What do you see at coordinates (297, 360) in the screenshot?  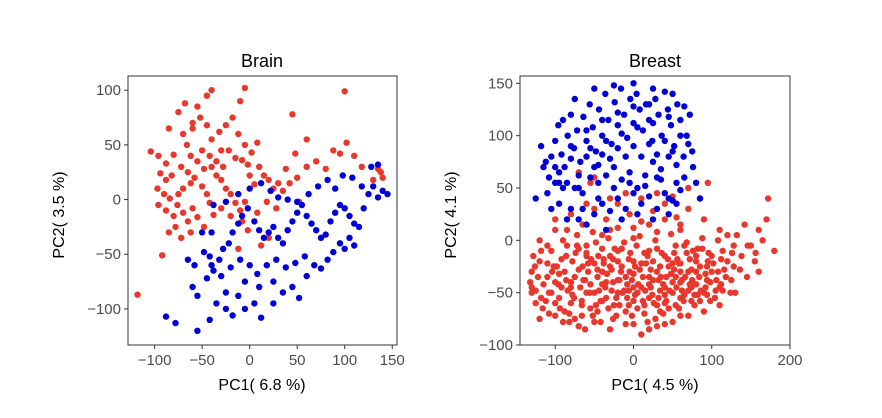 I see `x-tick-label: 50` at bounding box center [297, 360].